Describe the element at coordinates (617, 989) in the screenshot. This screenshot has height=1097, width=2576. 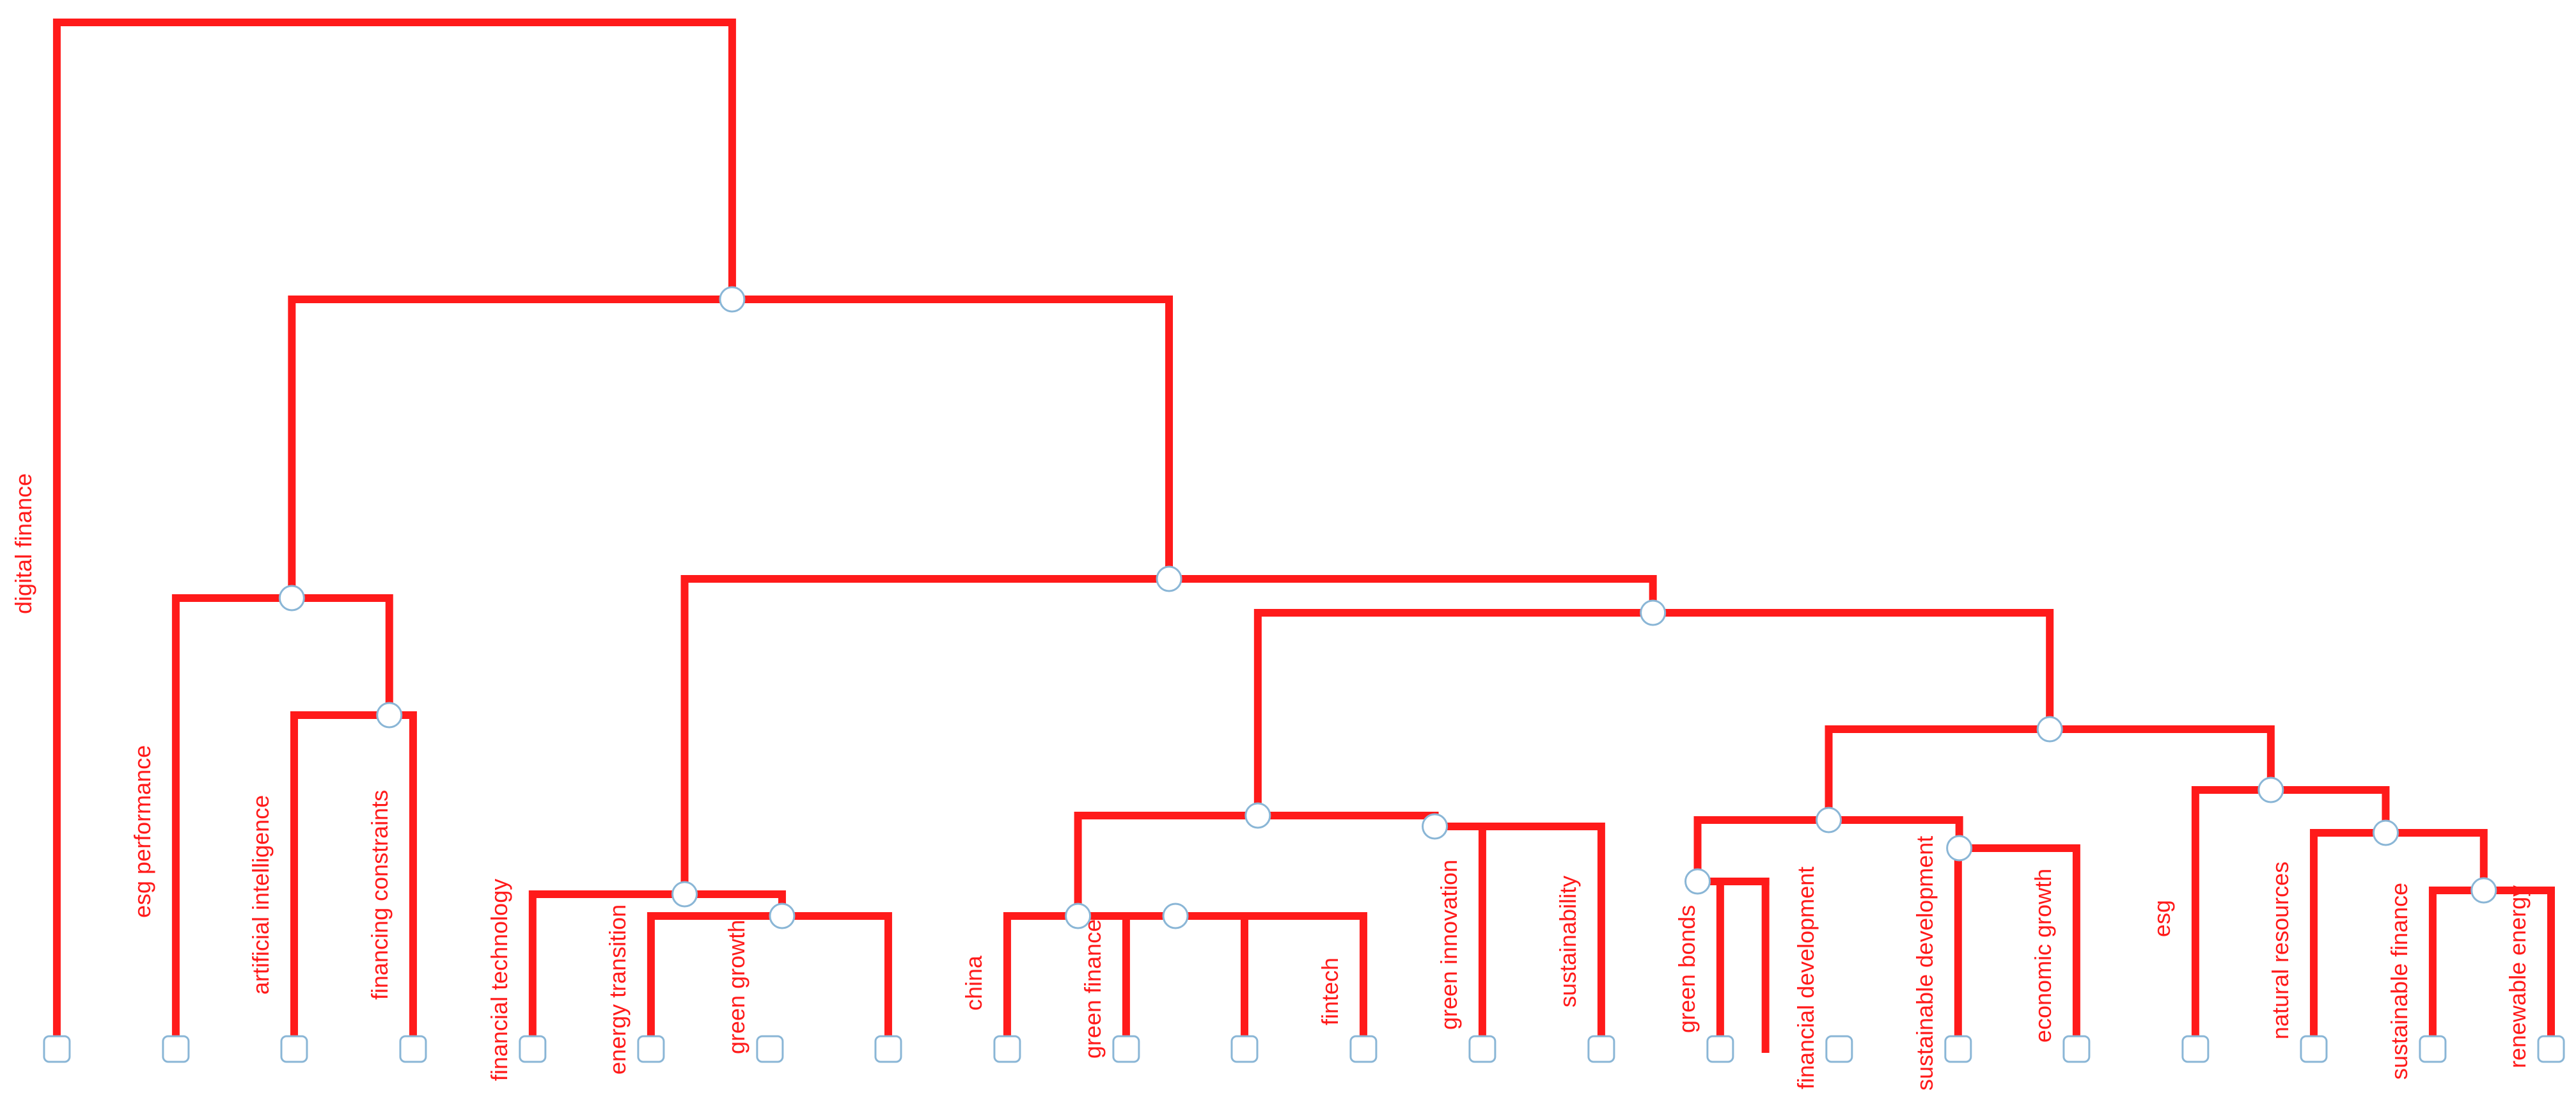
I see `leaf-label-5: energy transition` at that location.